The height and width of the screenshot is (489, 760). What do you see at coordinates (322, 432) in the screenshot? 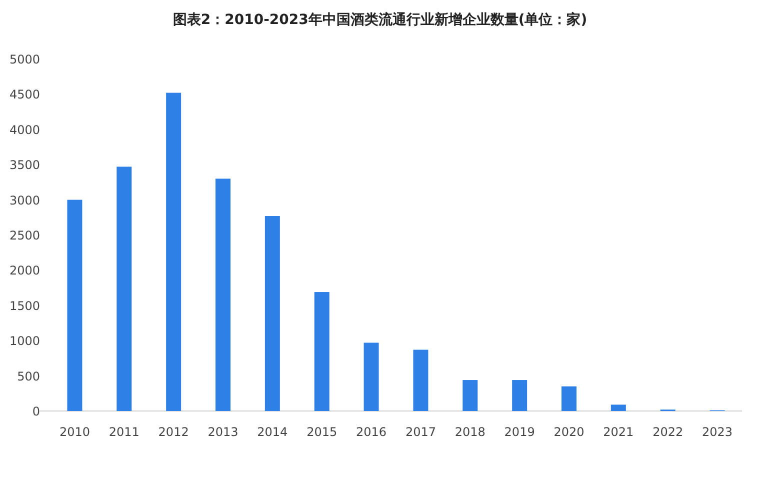
I see `x-tick-label: 2015` at bounding box center [322, 432].